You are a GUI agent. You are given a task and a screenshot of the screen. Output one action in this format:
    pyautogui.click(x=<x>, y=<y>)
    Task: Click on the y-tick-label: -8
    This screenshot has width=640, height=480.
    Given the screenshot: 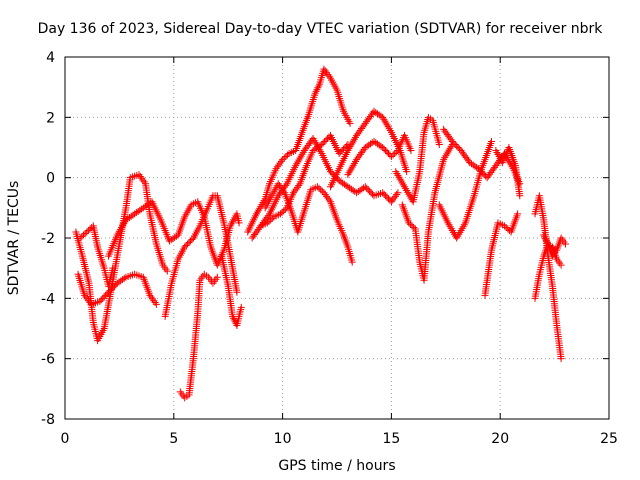 What is the action you would take?
    pyautogui.click(x=48, y=420)
    